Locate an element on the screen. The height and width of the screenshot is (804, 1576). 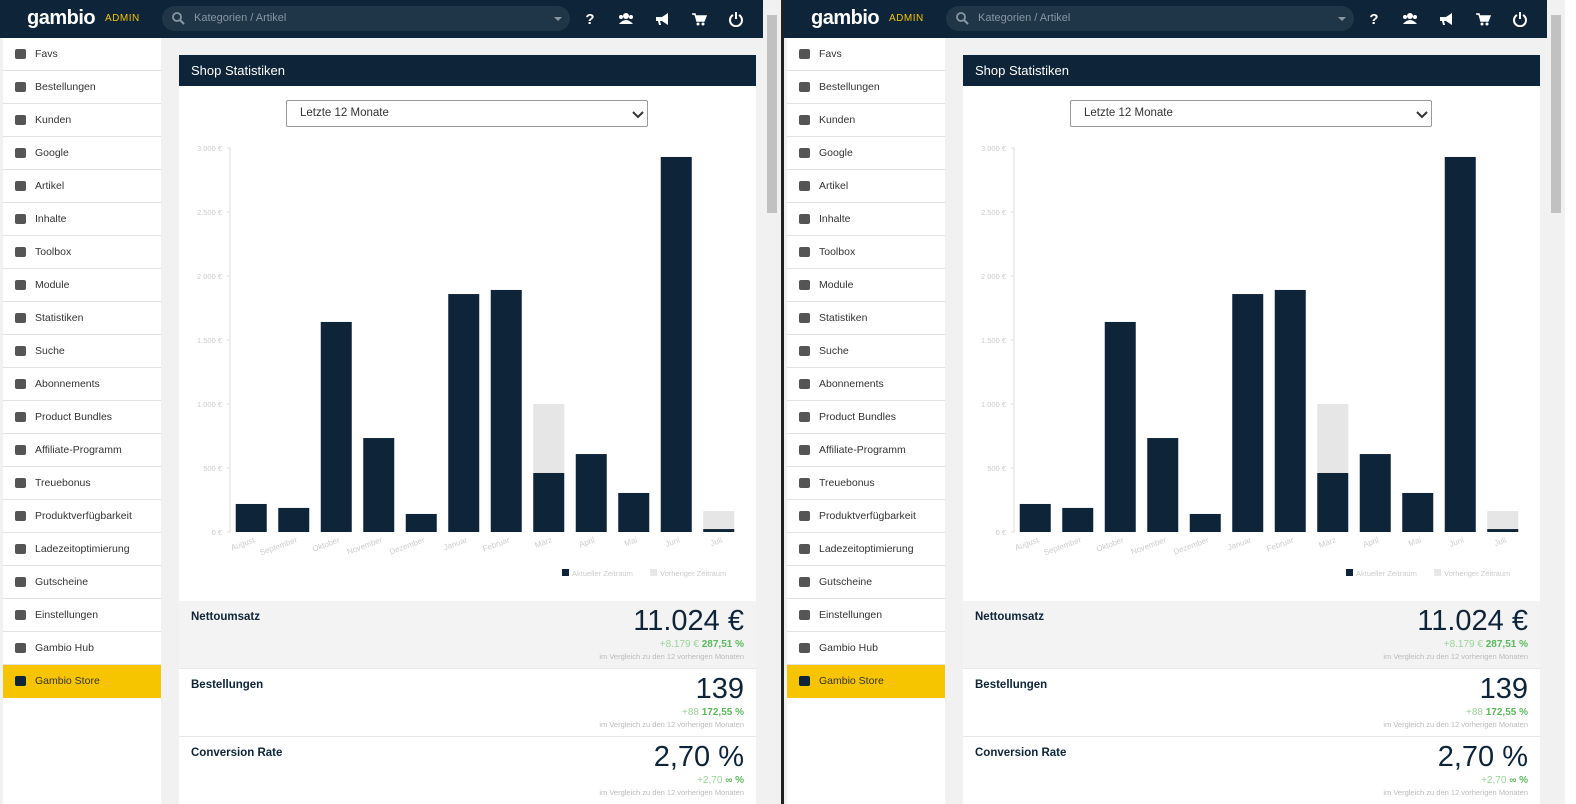
stat-change-abs: +2,70 is located at coordinates (1494, 780).